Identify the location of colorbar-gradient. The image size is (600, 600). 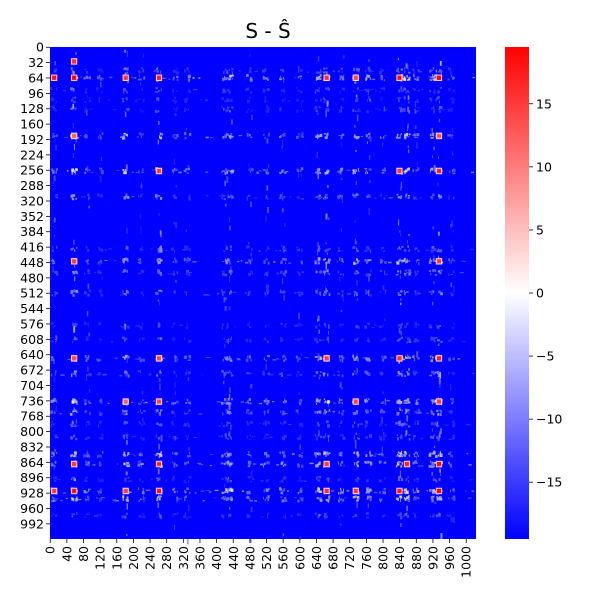
(517, 293).